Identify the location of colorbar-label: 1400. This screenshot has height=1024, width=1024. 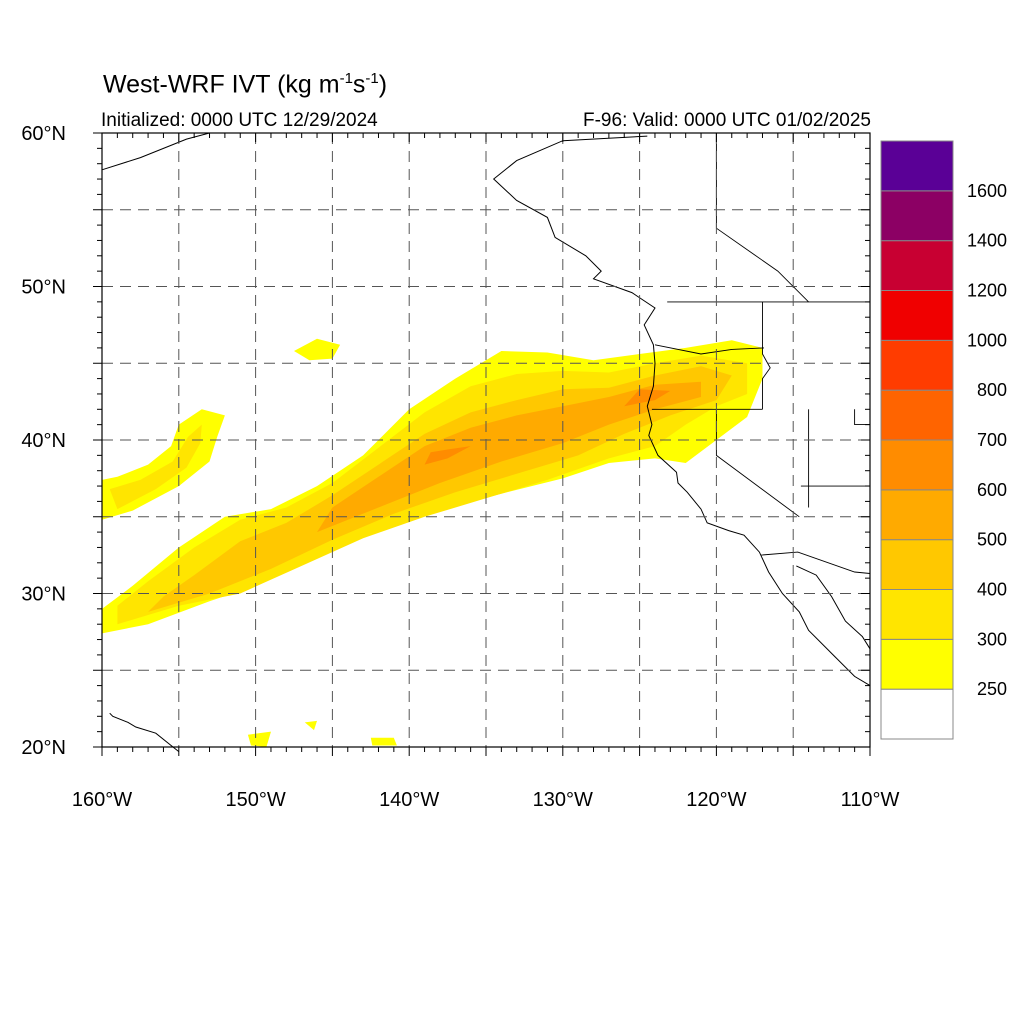
(987, 241).